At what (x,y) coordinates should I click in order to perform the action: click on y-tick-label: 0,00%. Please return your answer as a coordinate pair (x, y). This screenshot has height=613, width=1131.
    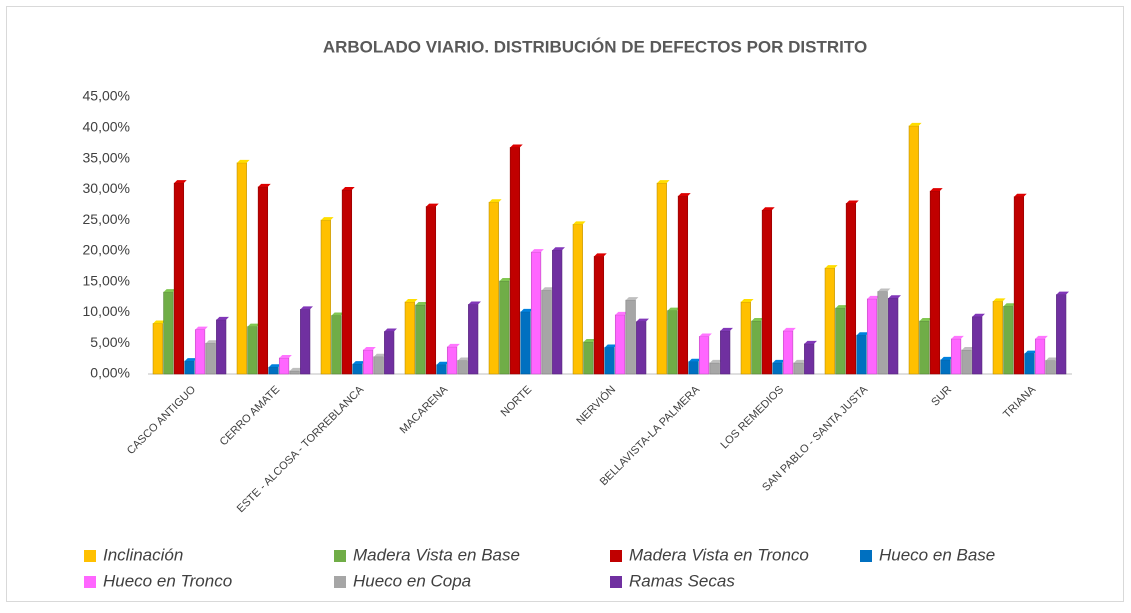
    Looking at the image, I should click on (110, 373).